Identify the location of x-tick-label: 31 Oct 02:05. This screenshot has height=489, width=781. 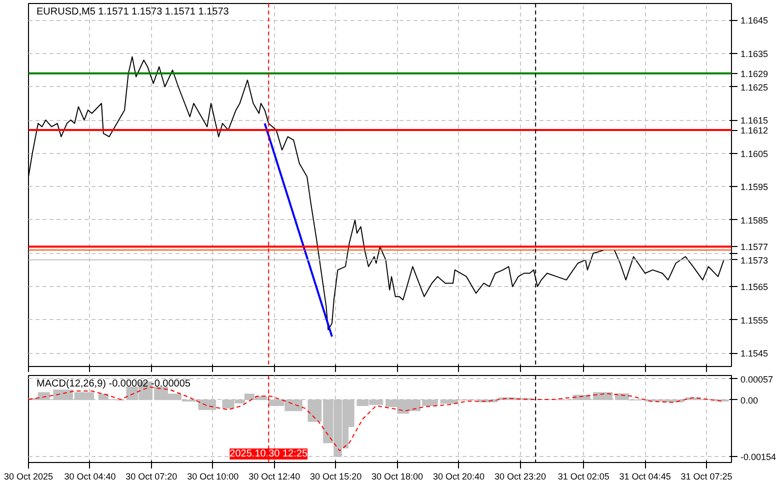
(584, 477).